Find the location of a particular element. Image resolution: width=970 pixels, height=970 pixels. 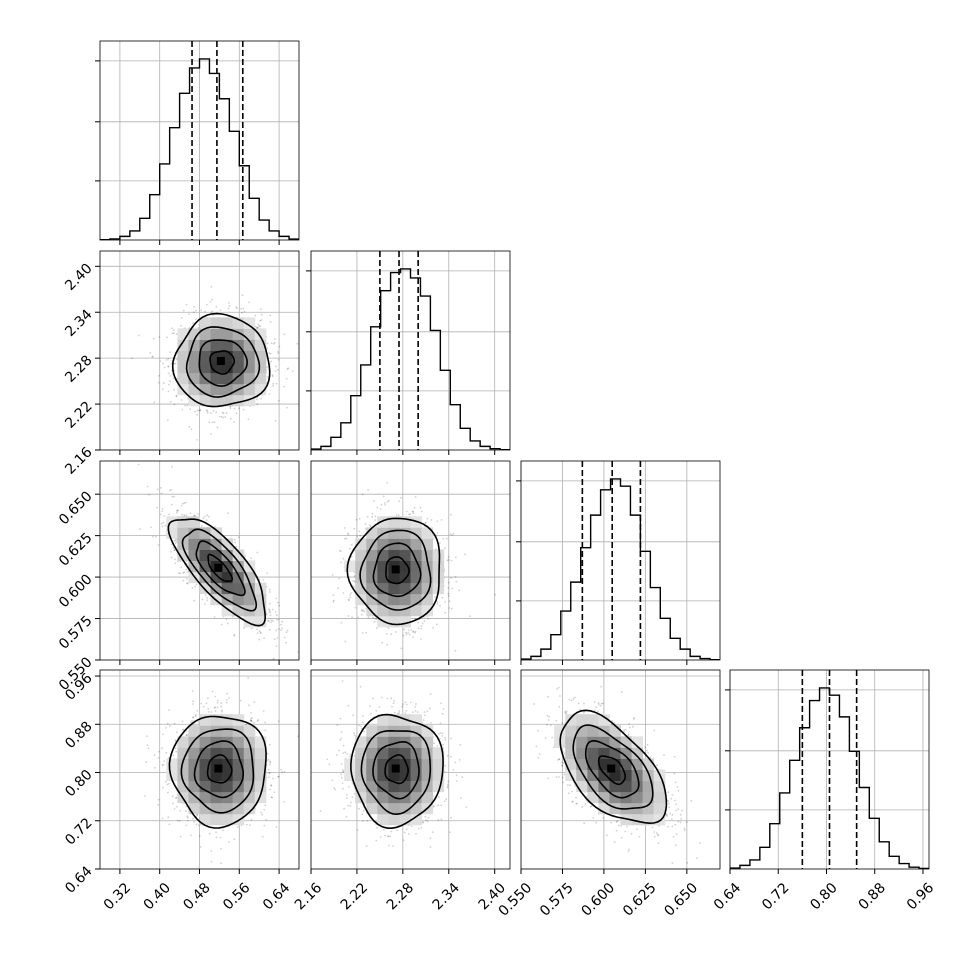

density-panel is located at coordinates (197, 771).